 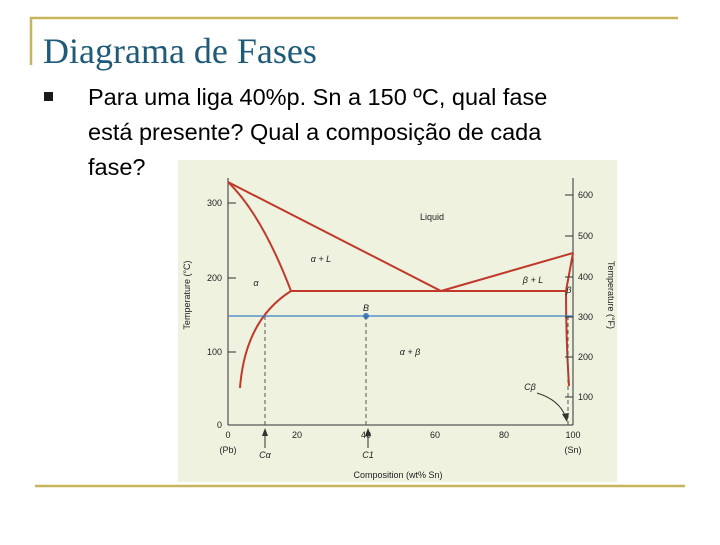 I want to click on marker-label: B, so click(x=366, y=308).